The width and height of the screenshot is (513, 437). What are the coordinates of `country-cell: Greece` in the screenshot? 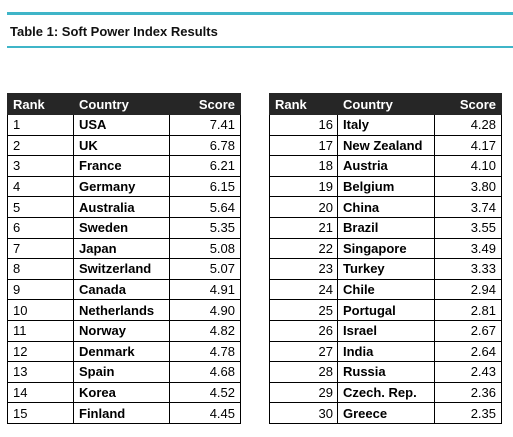 It's located at (386, 413).